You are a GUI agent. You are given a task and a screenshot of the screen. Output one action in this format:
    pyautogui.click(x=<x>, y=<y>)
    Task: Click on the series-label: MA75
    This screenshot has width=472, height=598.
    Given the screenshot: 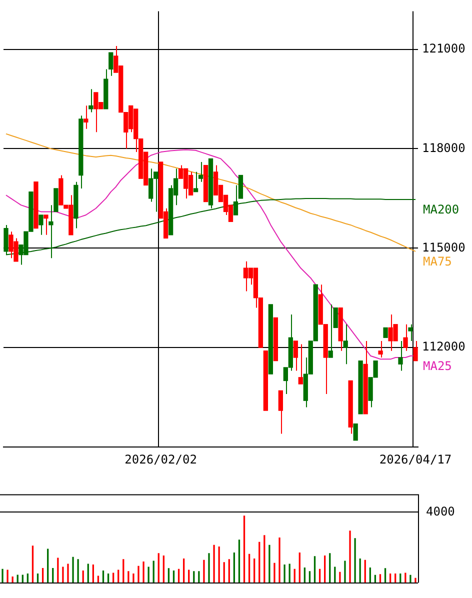 What is the action you would take?
    pyautogui.click(x=437, y=261)
    